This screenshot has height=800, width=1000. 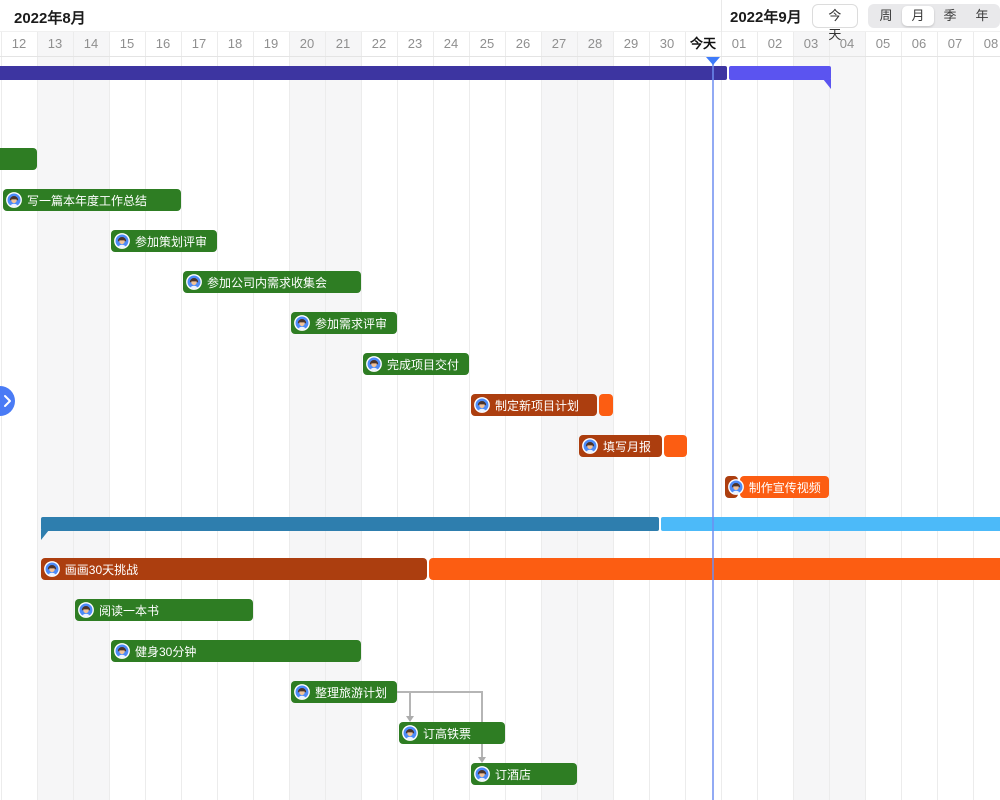 I want to click on gantt-bar-task-6: 制定新项目计划, so click(x=542, y=405).